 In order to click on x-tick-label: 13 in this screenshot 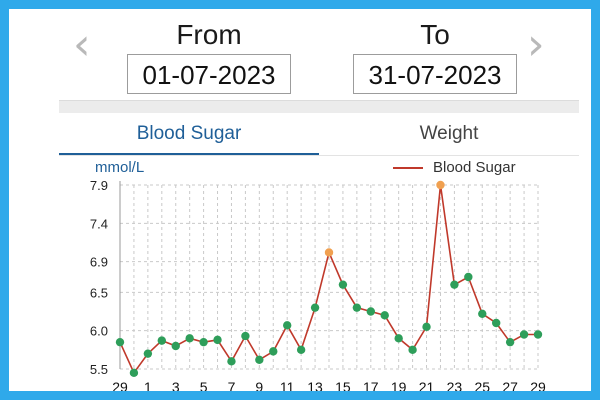, I will do `click(315, 385)`.